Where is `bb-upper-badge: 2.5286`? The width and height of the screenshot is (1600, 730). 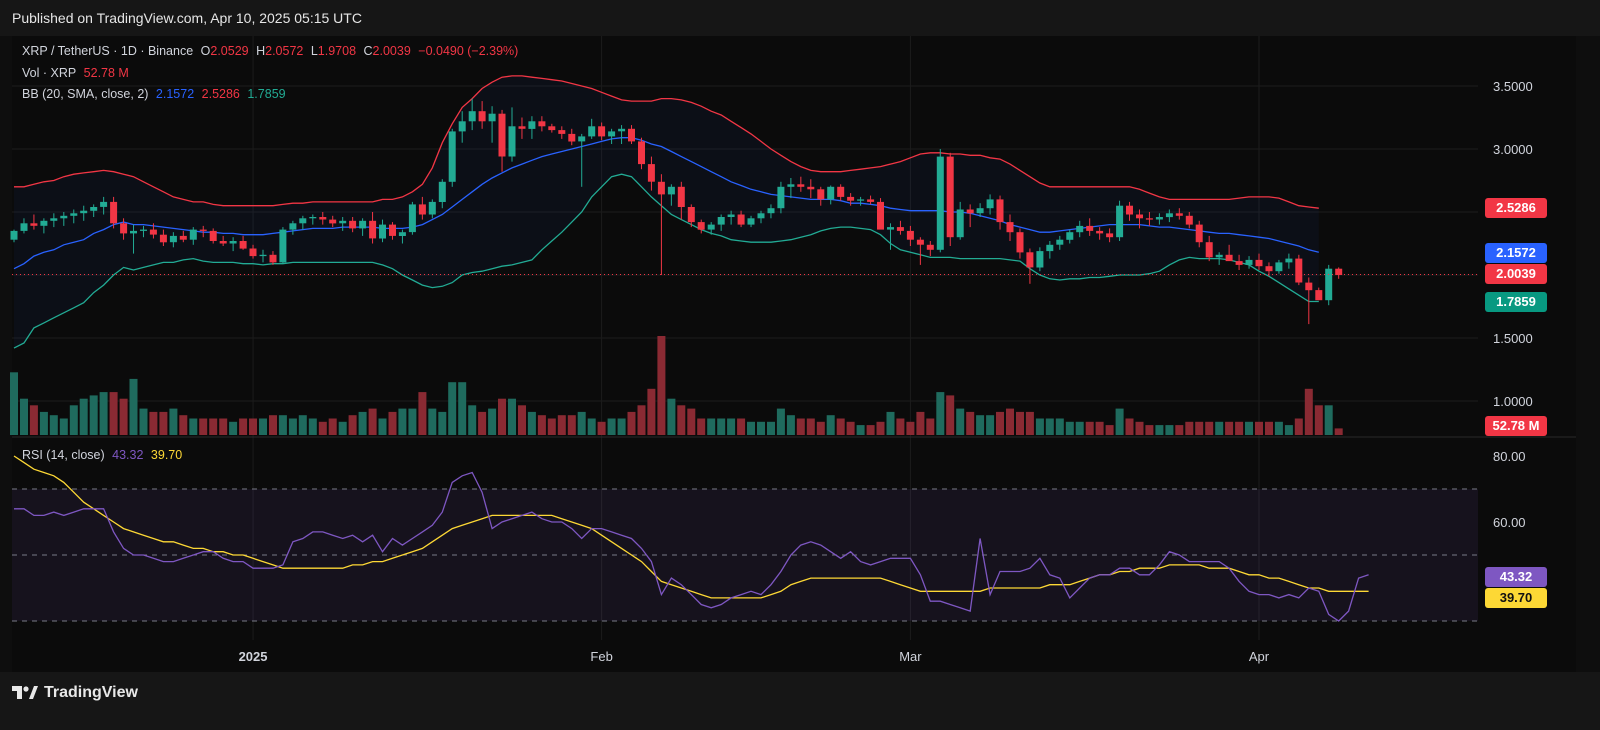 bb-upper-badge: 2.5286 is located at coordinates (1516, 208).